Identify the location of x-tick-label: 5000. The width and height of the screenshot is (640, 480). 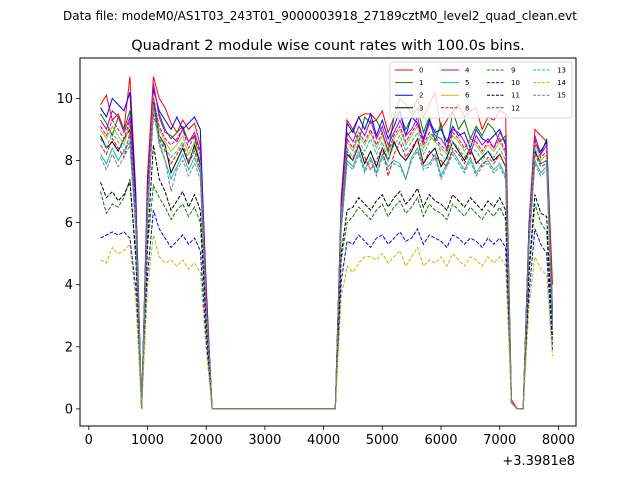
(382, 440).